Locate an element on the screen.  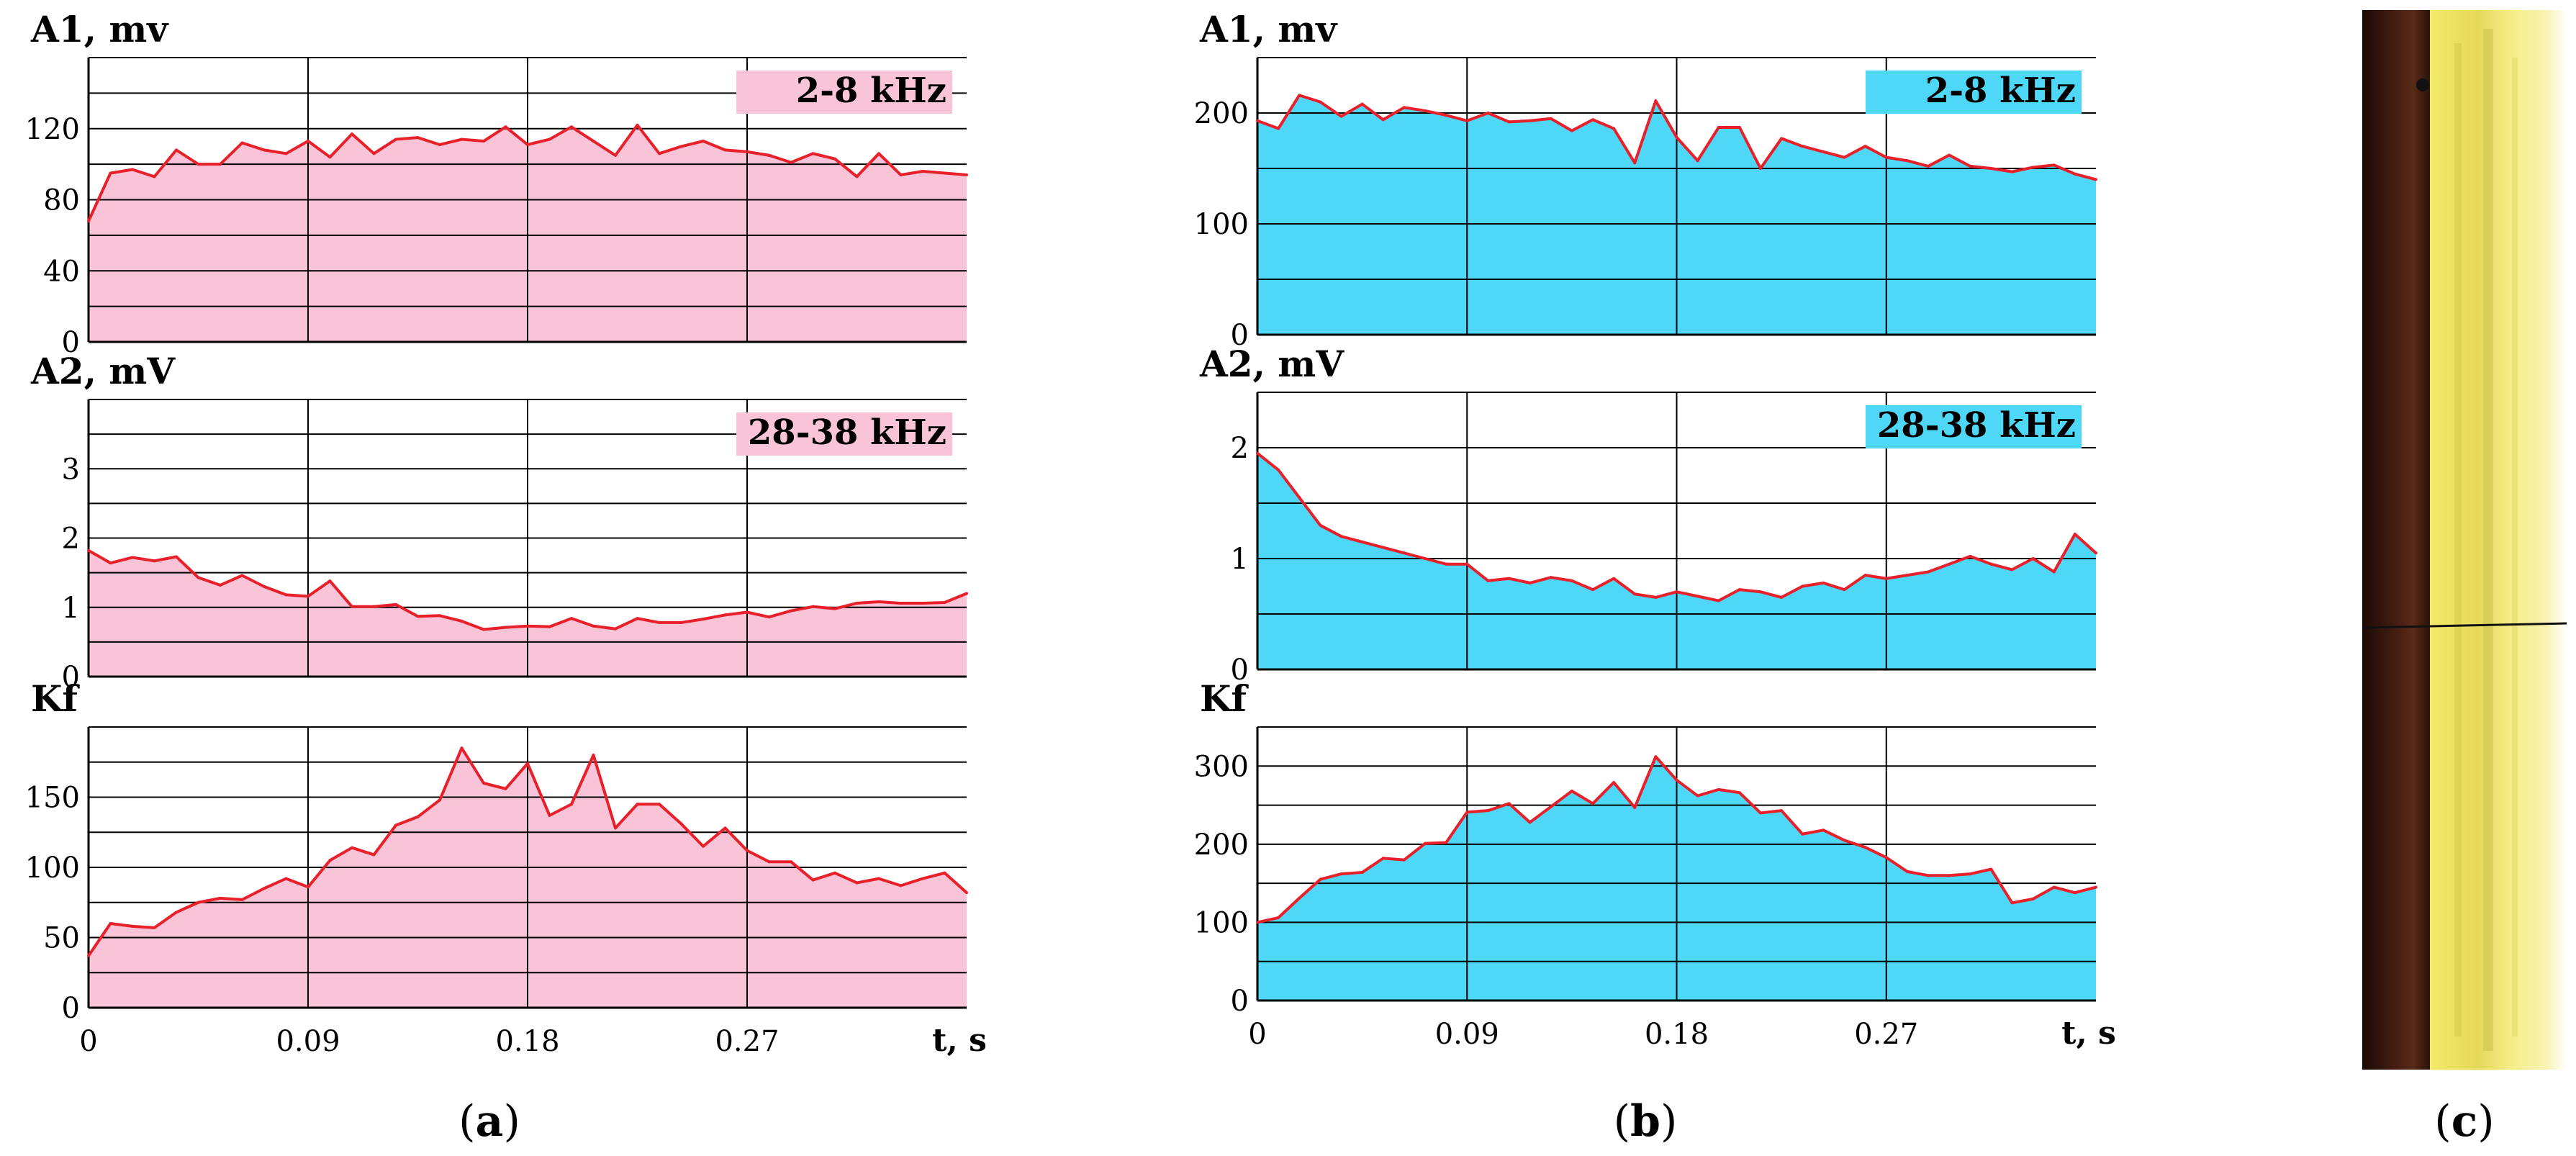
panel-label-c: (c) is located at coordinates (2464, 1121).